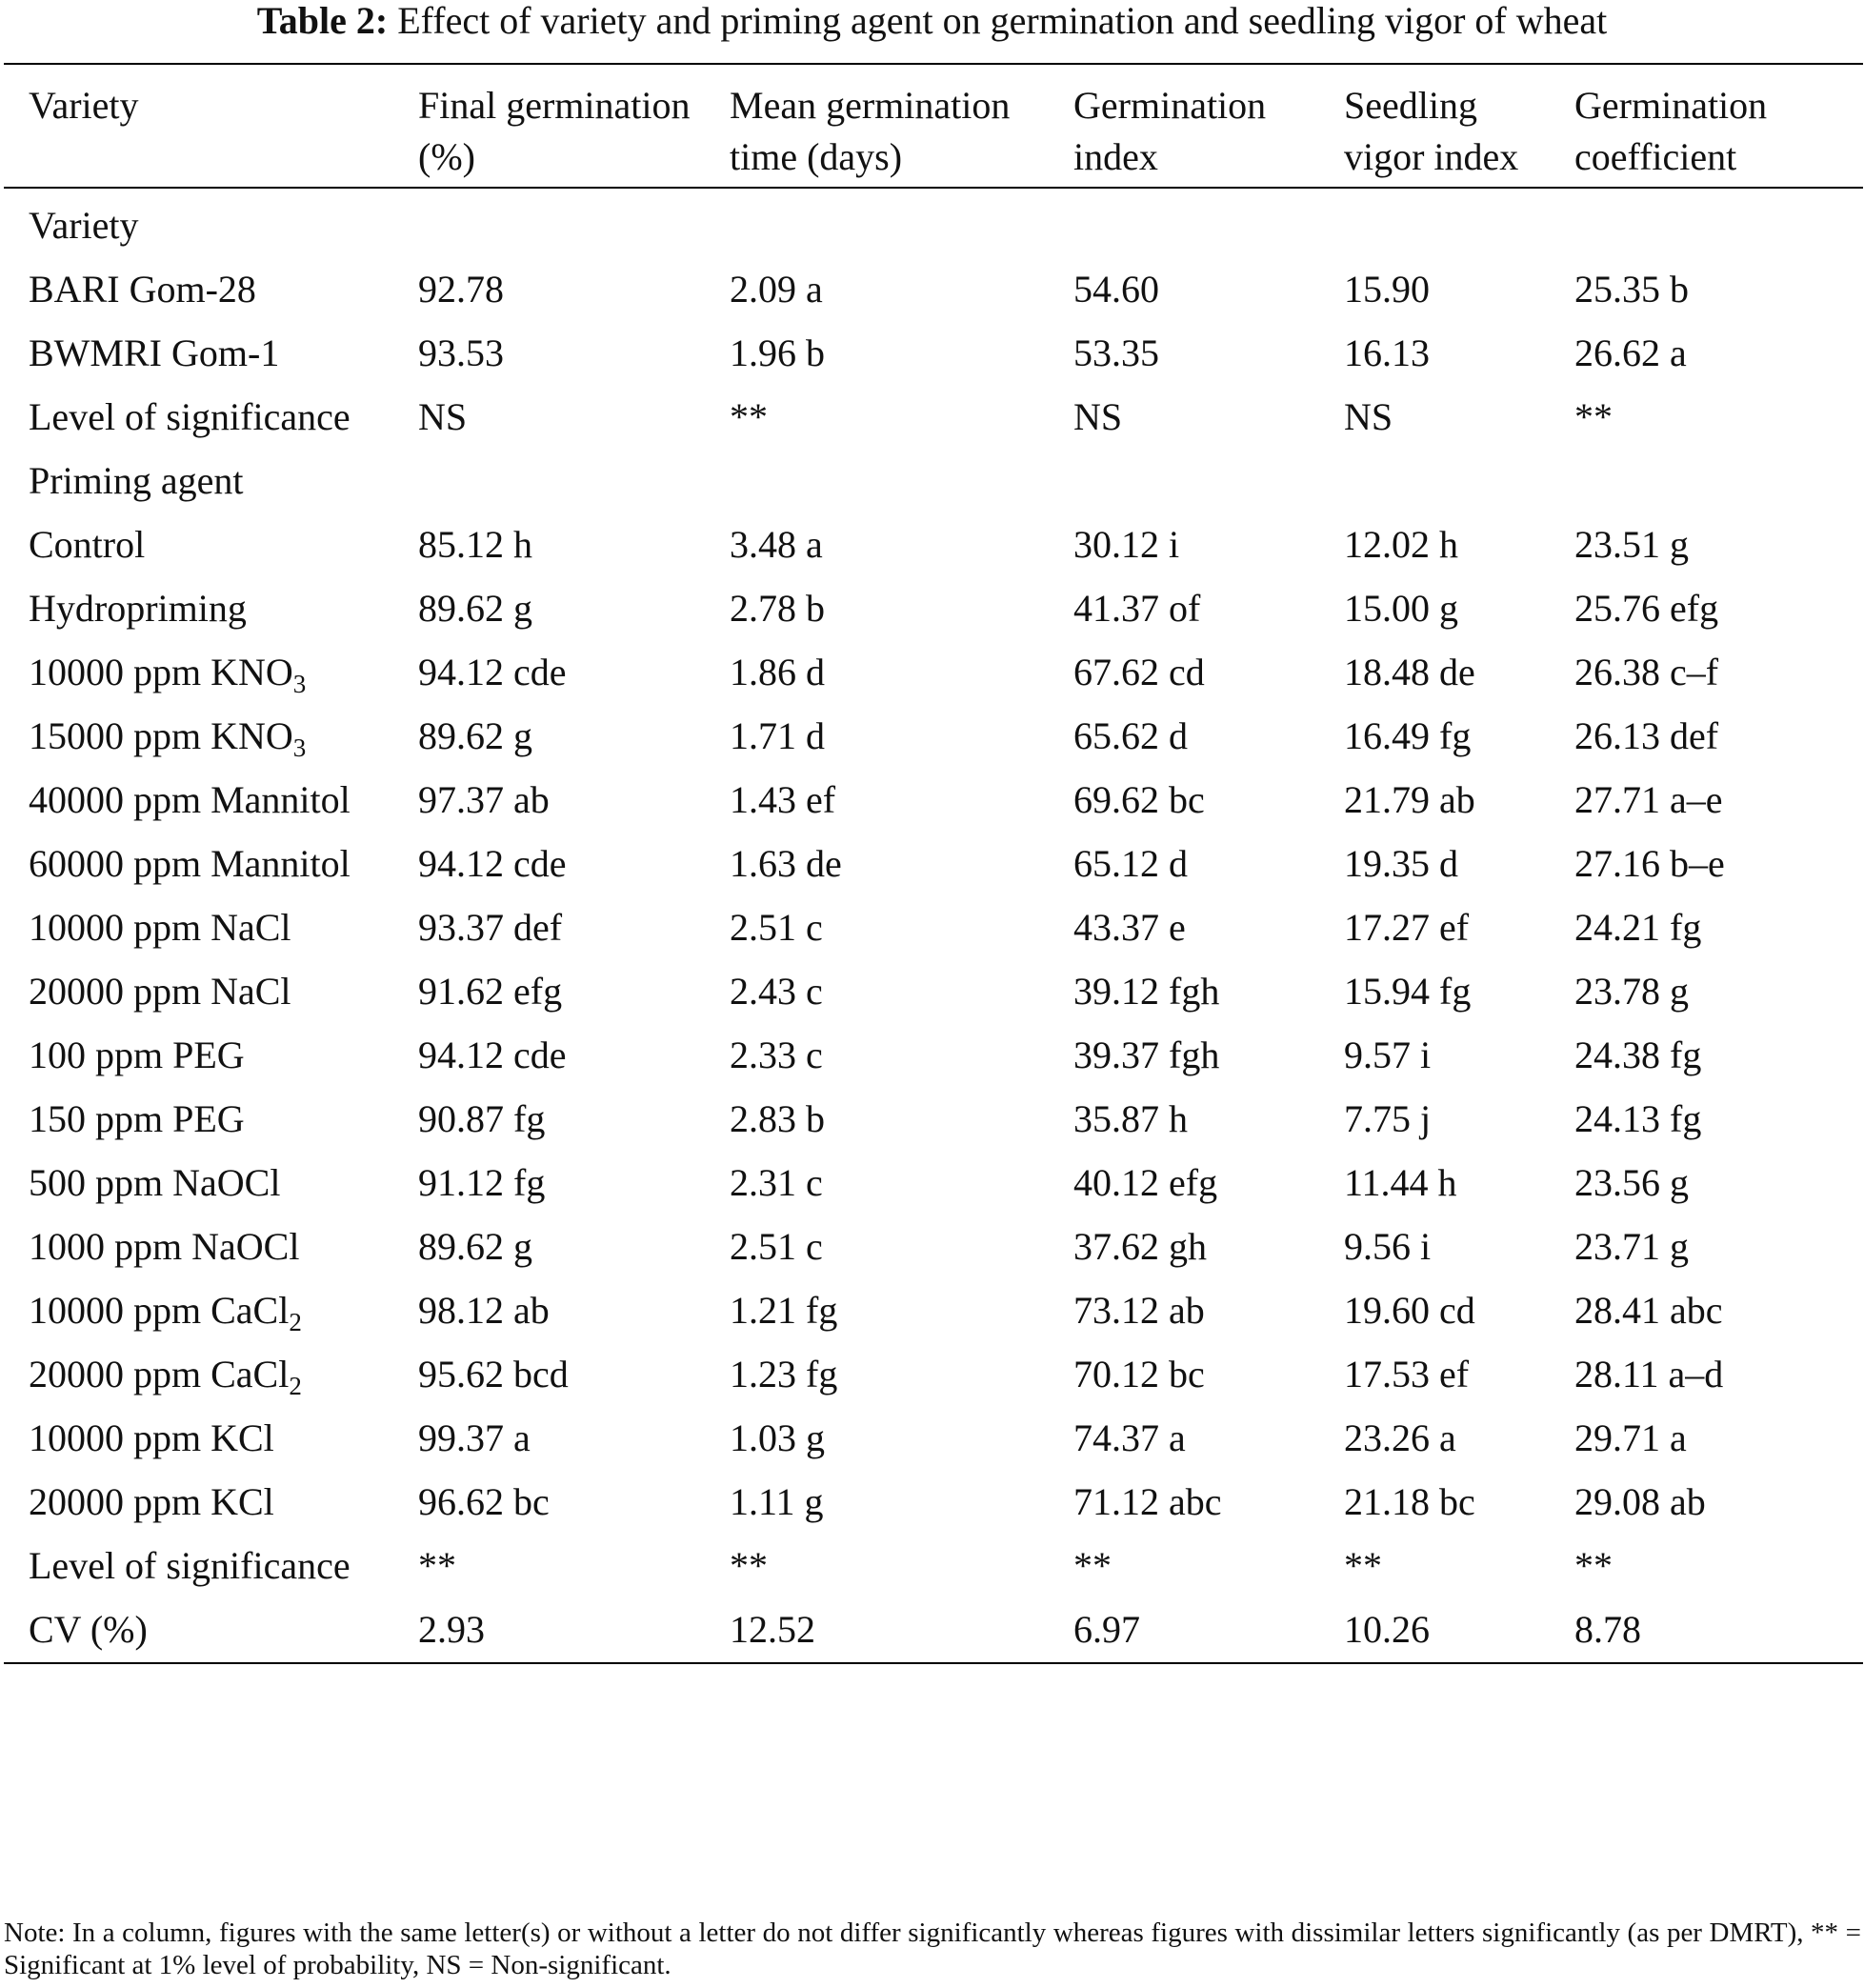 The image size is (1864, 1988). I want to click on row-label-cell: Control, so click(198, 545).